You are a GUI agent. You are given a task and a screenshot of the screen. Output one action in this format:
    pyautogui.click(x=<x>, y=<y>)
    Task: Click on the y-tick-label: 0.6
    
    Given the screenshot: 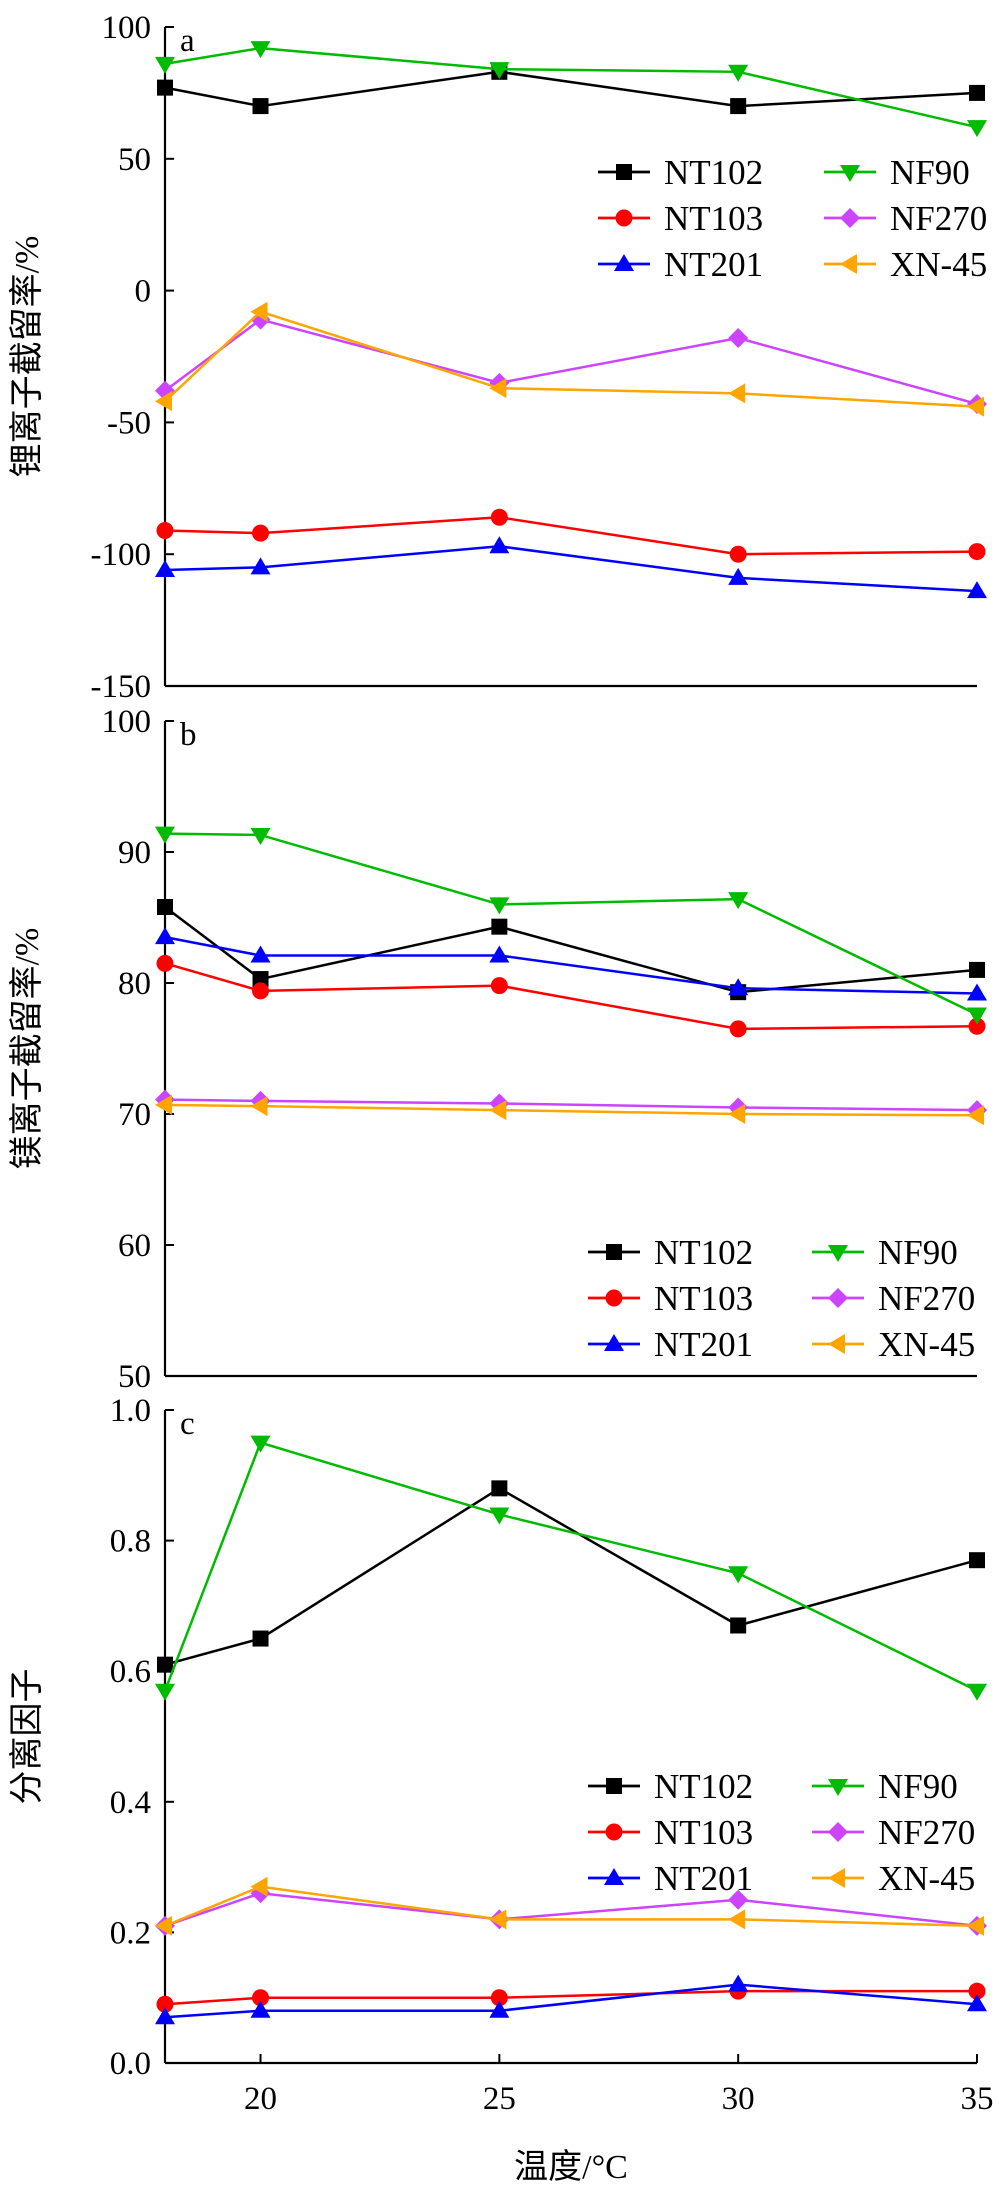 What is the action you would take?
    pyautogui.click(x=130, y=1672)
    